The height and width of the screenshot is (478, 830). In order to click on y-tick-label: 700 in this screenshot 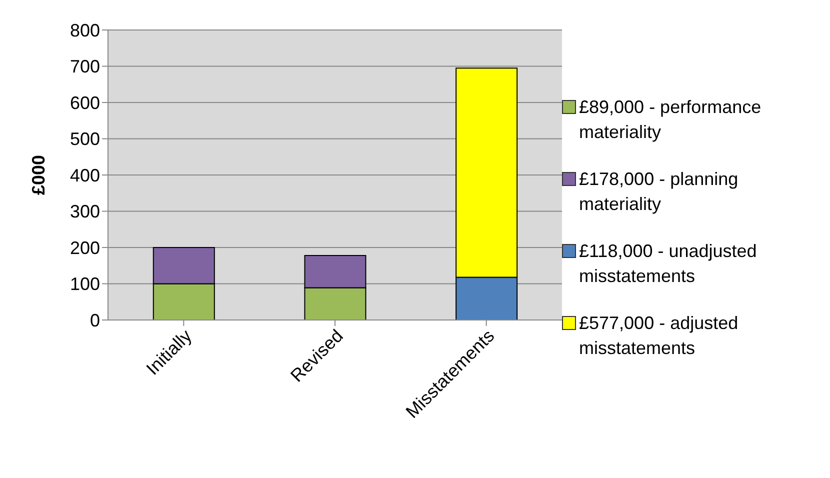, I will do `click(85, 66)`.